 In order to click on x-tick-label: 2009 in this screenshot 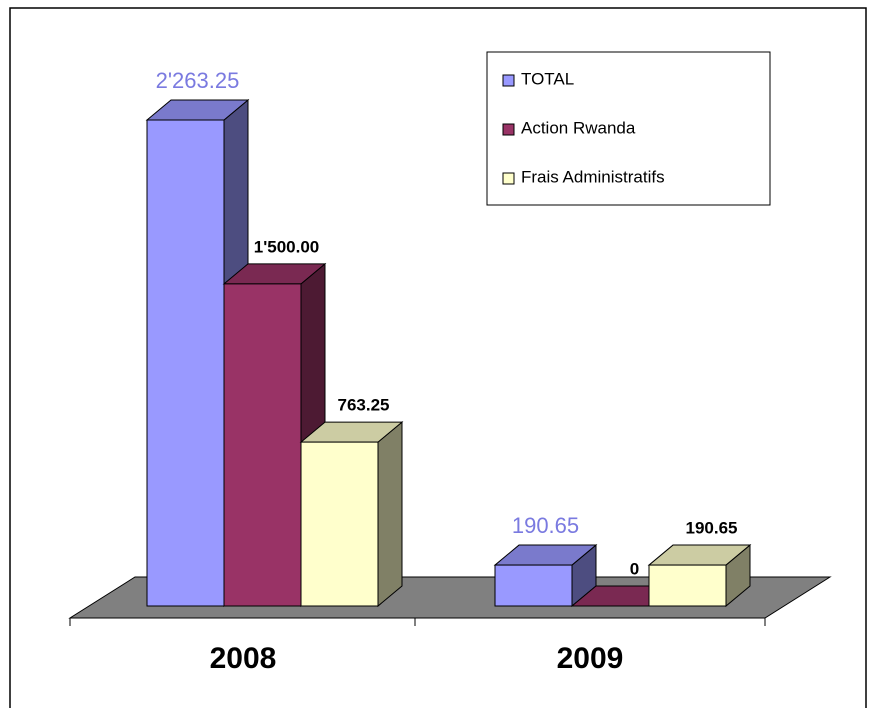, I will do `click(590, 658)`.